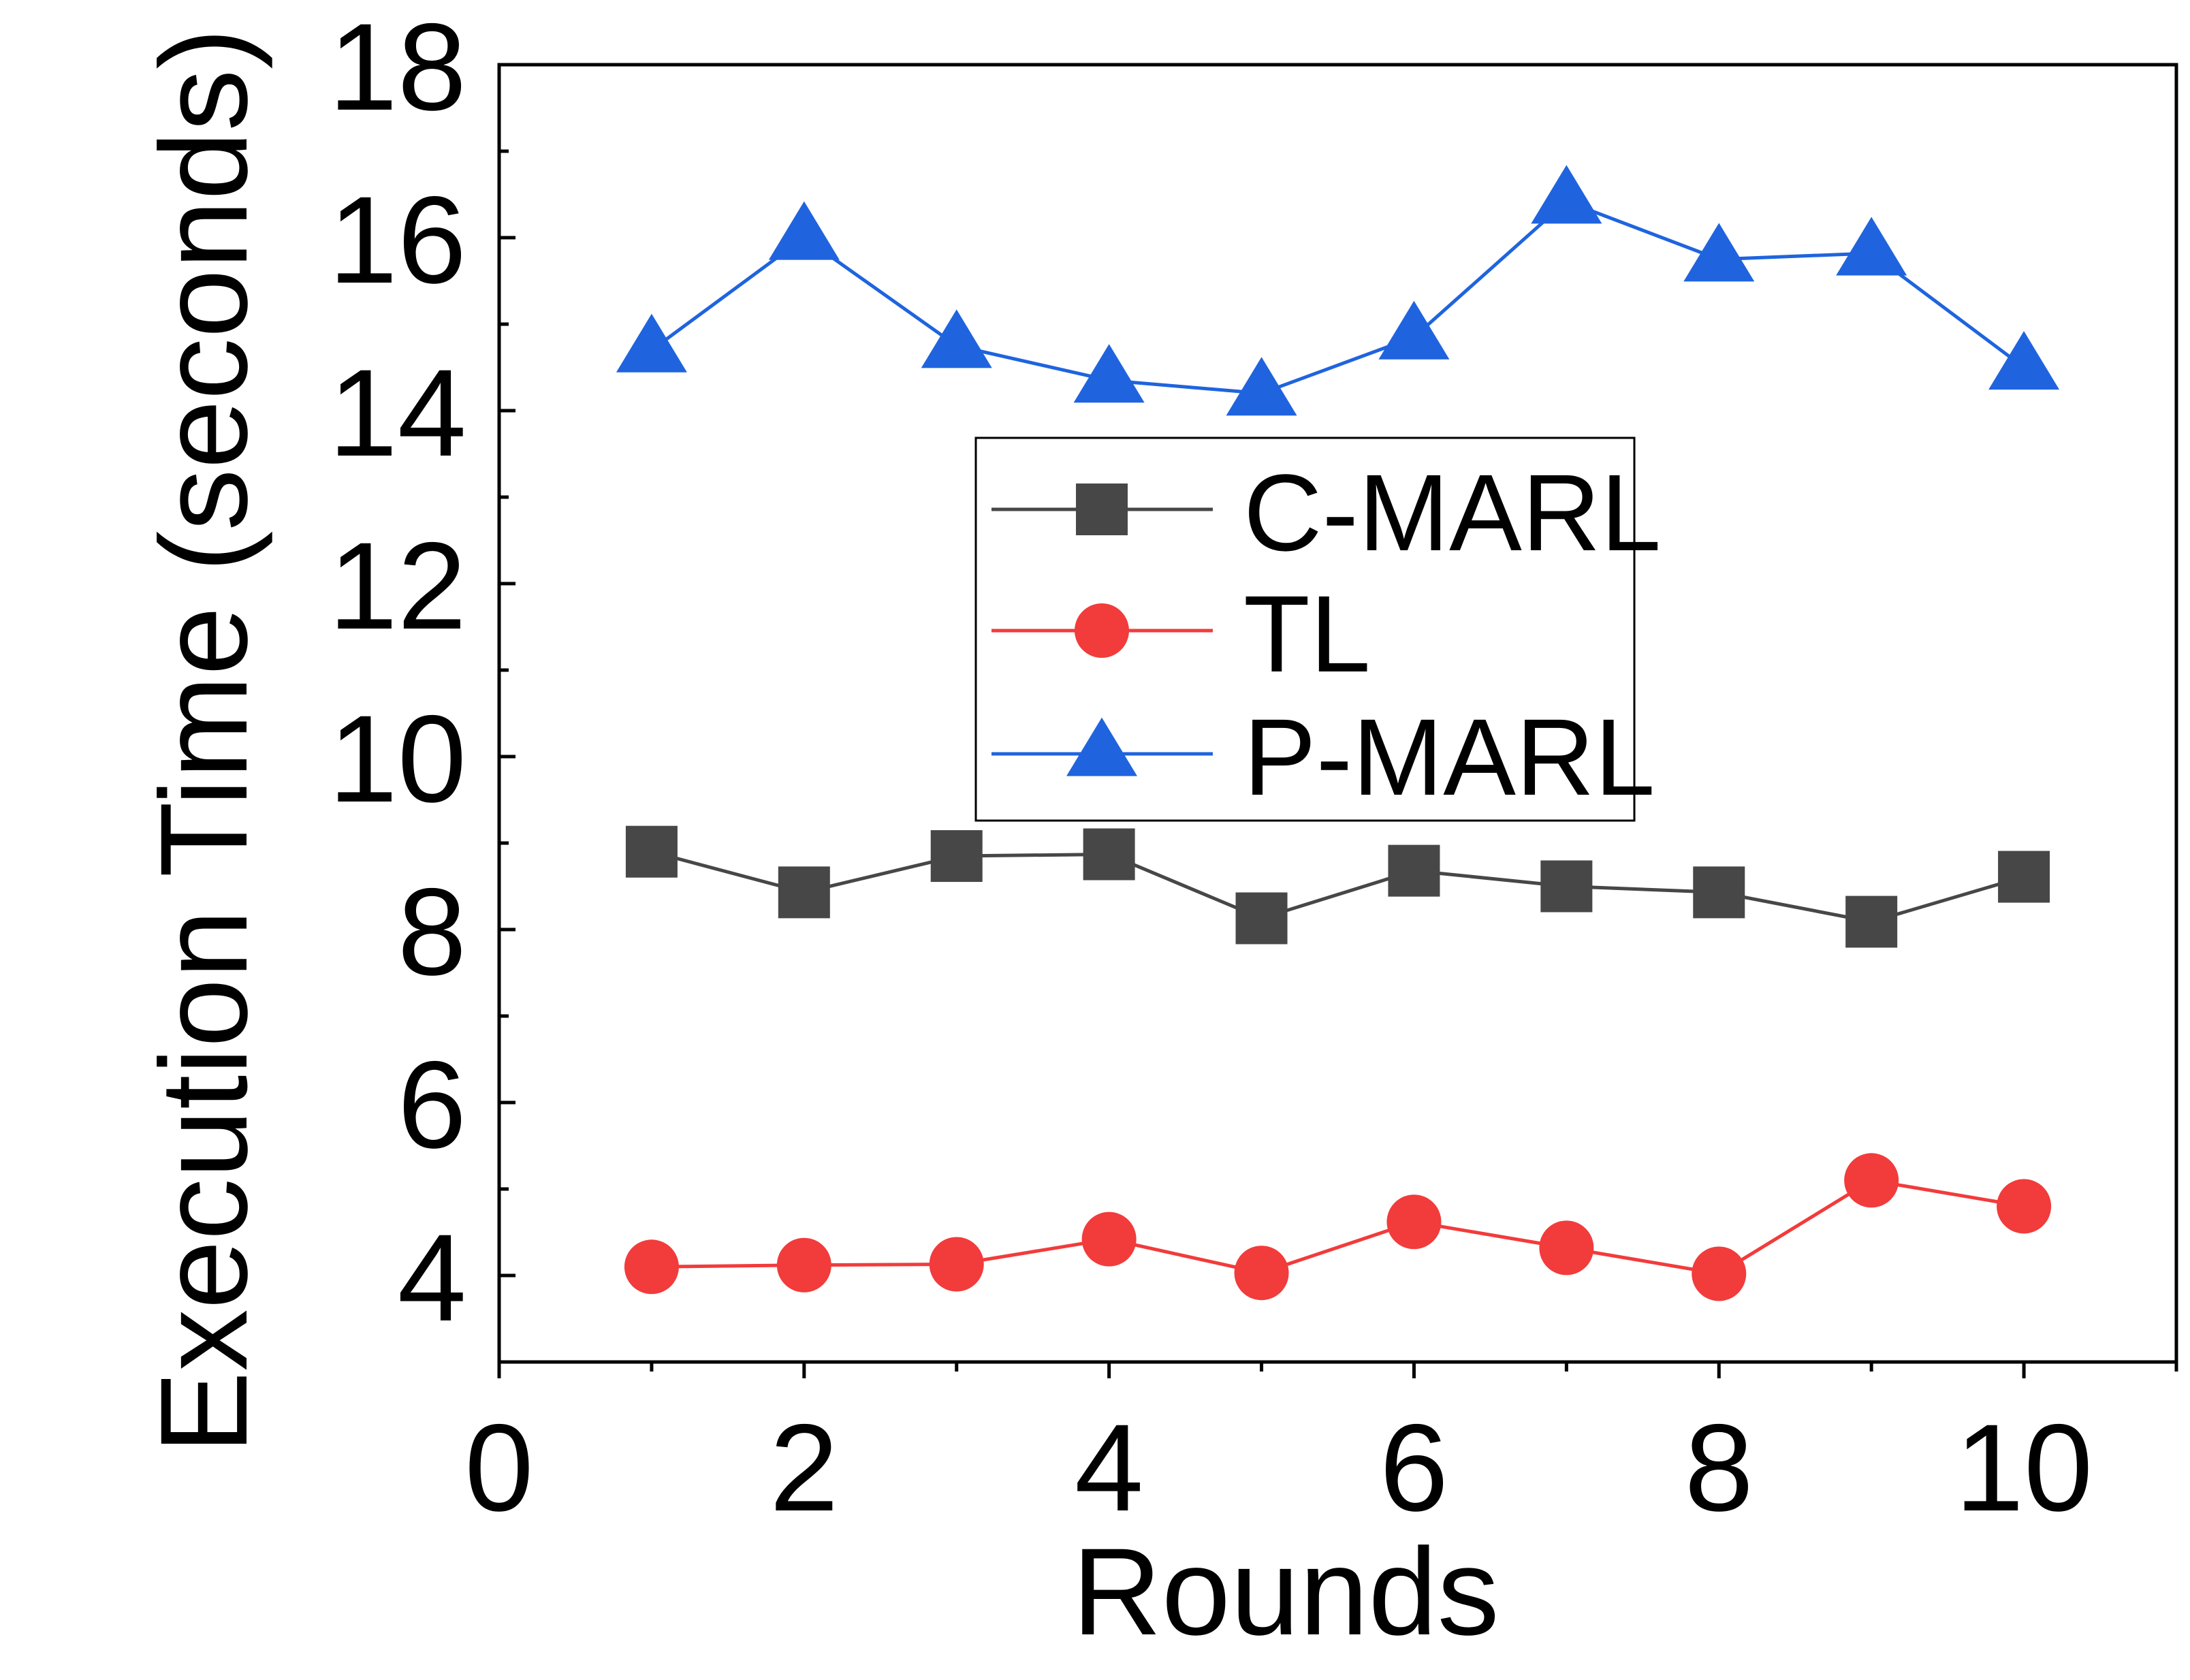 The image size is (2190, 1680). I want to click on series-c-marl, so click(1337, 886).